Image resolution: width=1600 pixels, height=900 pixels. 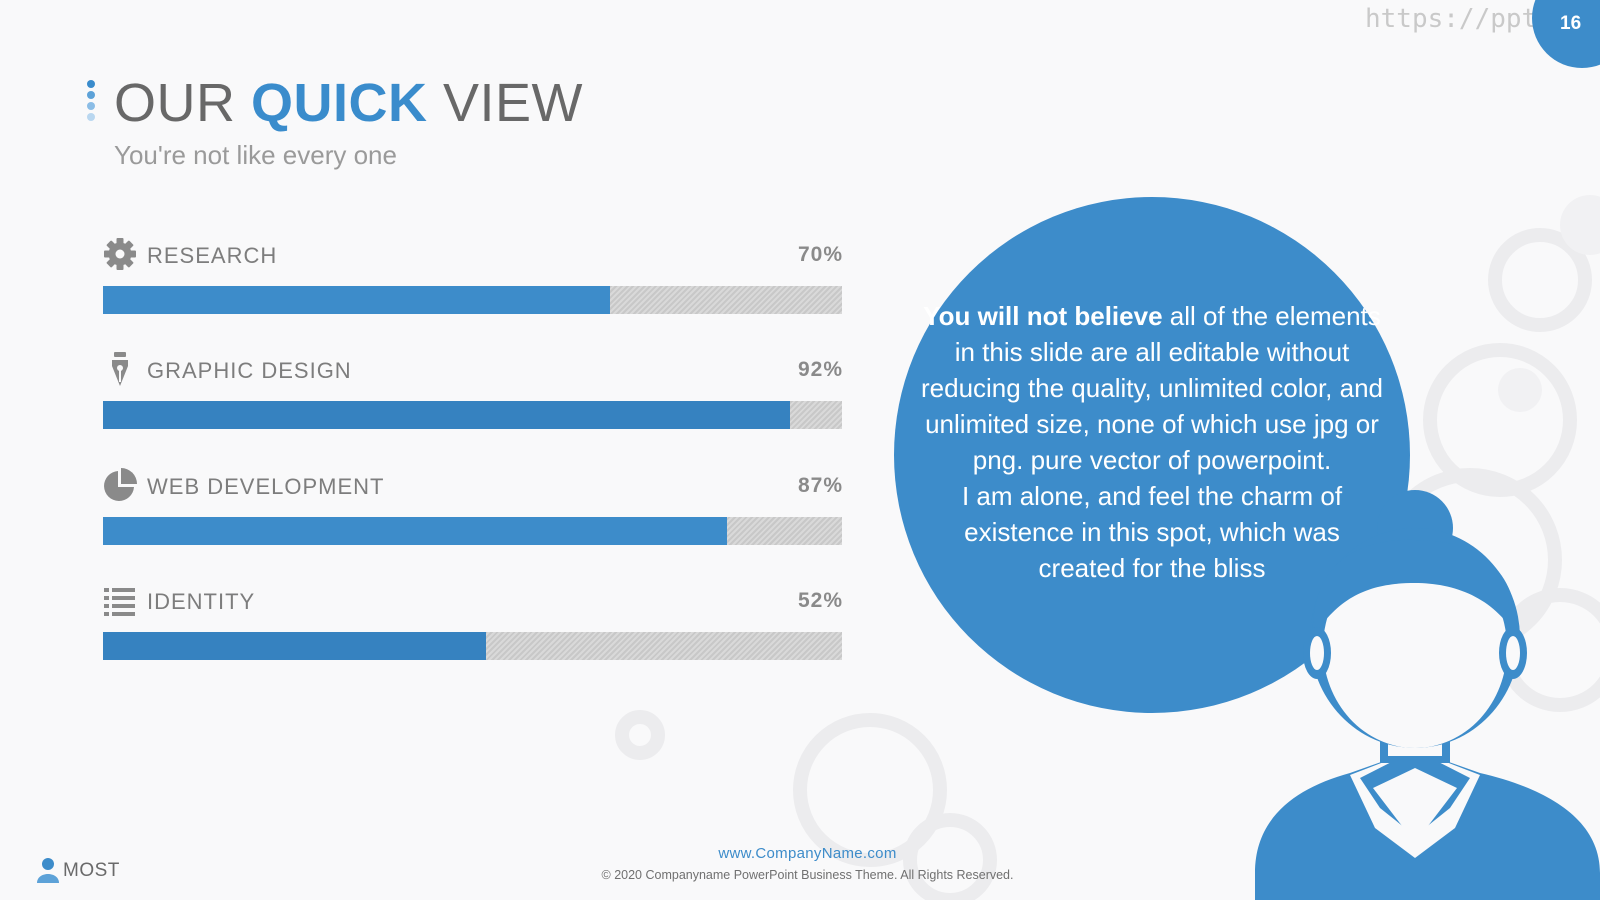 What do you see at coordinates (1427, 695) in the screenshot?
I see `person-illustration-icon` at bounding box center [1427, 695].